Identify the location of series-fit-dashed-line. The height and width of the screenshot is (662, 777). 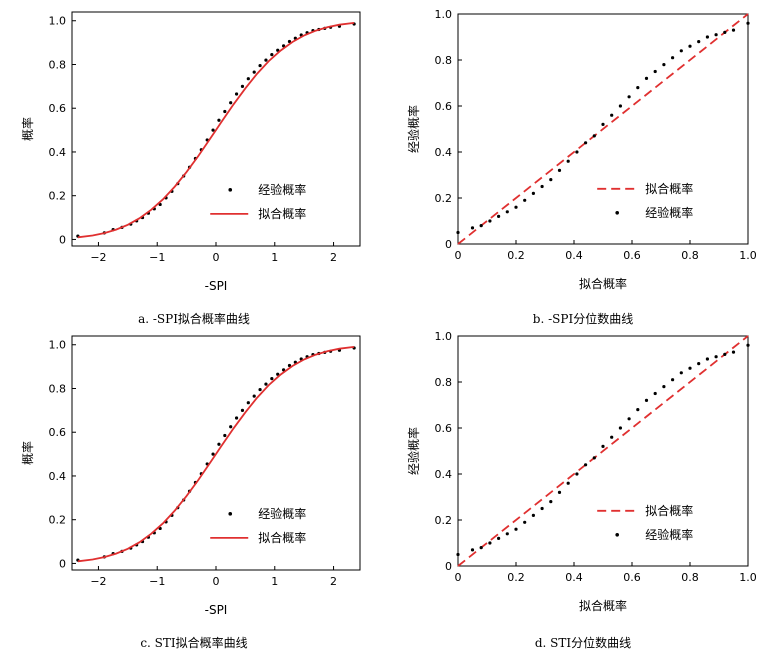
(603, 129).